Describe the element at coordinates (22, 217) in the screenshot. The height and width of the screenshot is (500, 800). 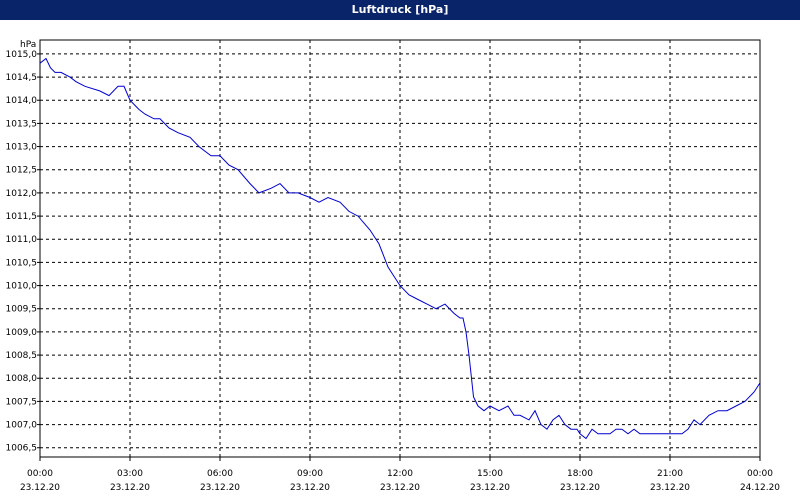
I see `y-tick-label: 1011,5` at that location.